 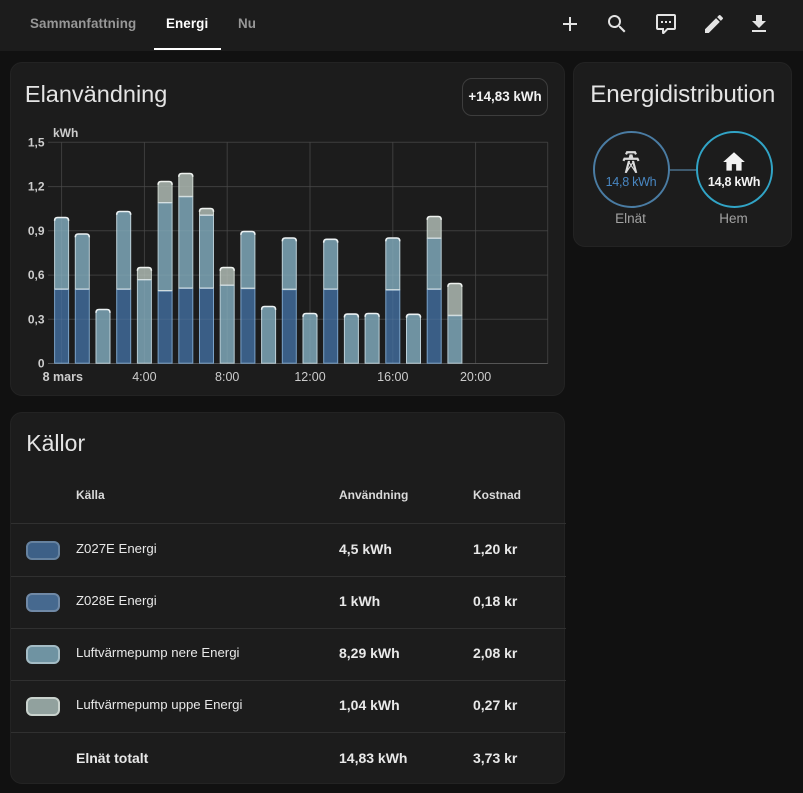 I want to click on svg-text: 1,2, so click(x=36, y=187).